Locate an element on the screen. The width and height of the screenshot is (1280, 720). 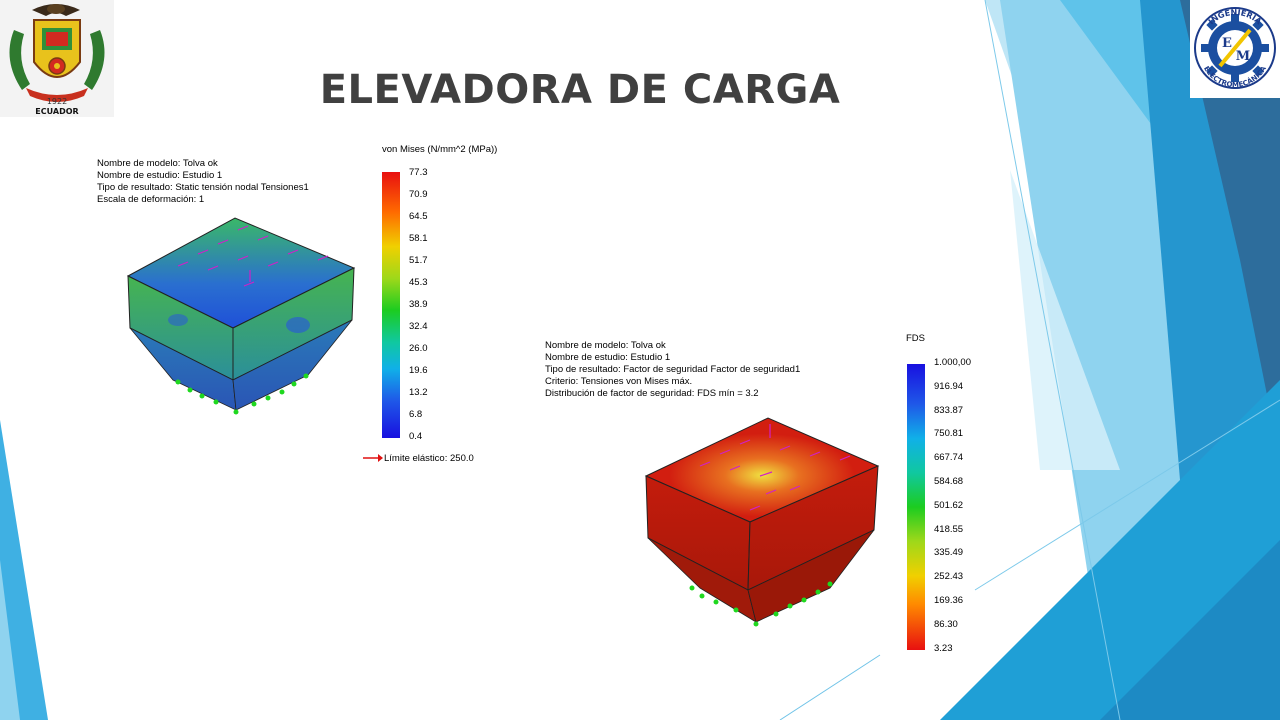
fds-tick: 916.94 is located at coordinates (949, 386).